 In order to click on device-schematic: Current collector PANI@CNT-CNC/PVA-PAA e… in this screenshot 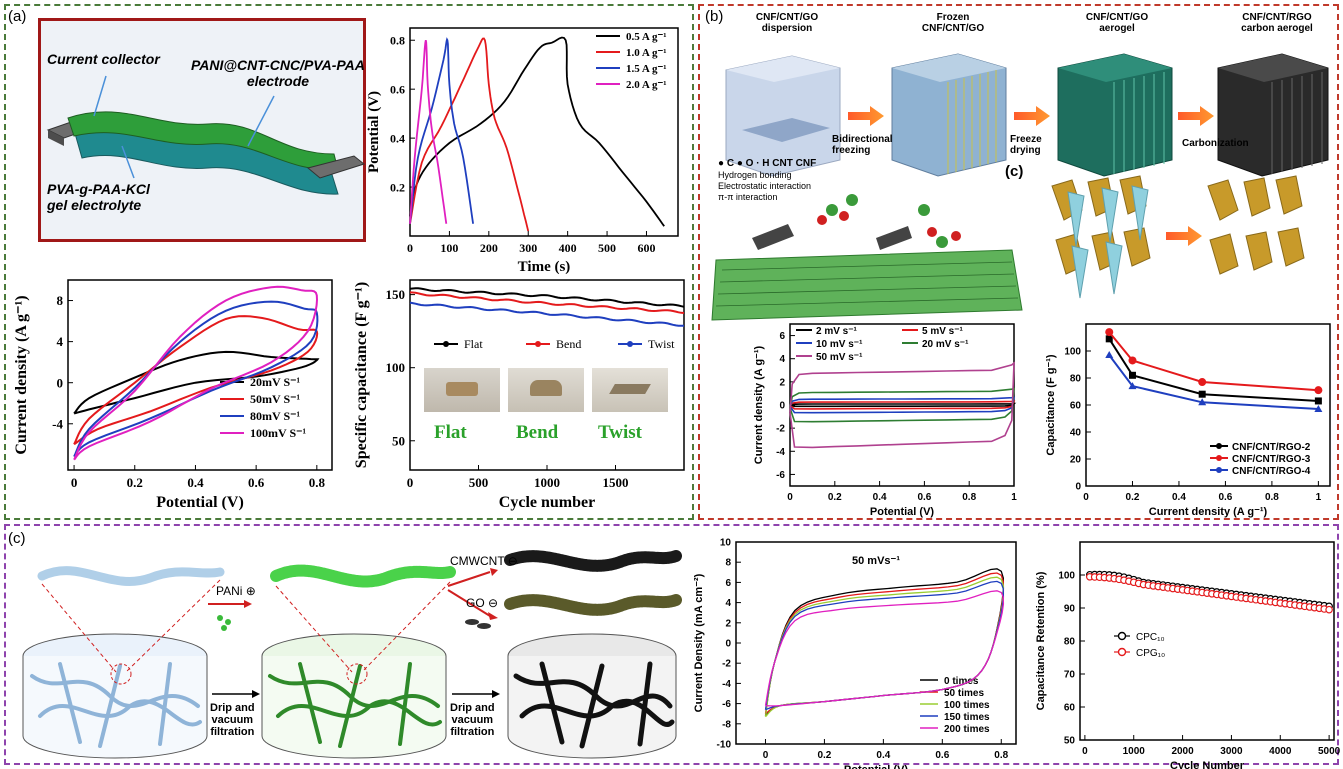, I will do `click(202, 130)`.